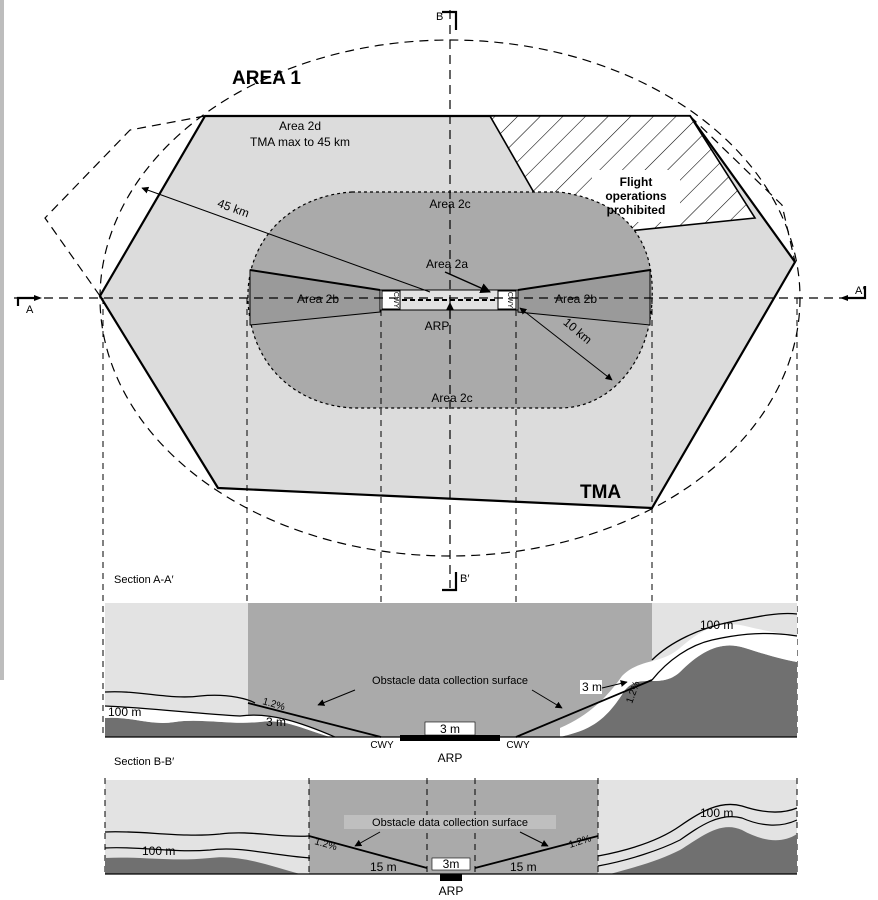 The width and height of the screenshot is (878, 900). I want to click on flight-ops-label-3: prohibited, so click(636, 210).